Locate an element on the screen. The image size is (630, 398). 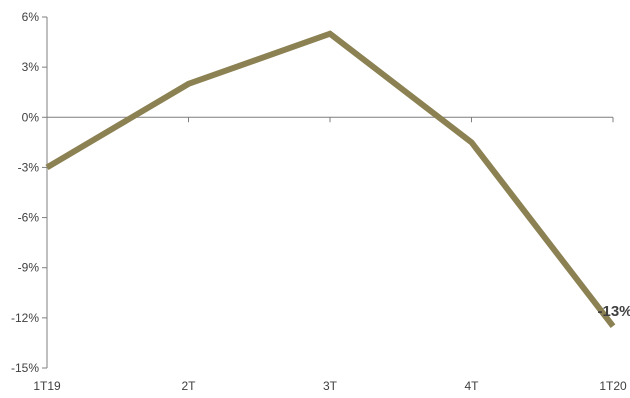
data-label: -13% is located at coordinates (613, 311).